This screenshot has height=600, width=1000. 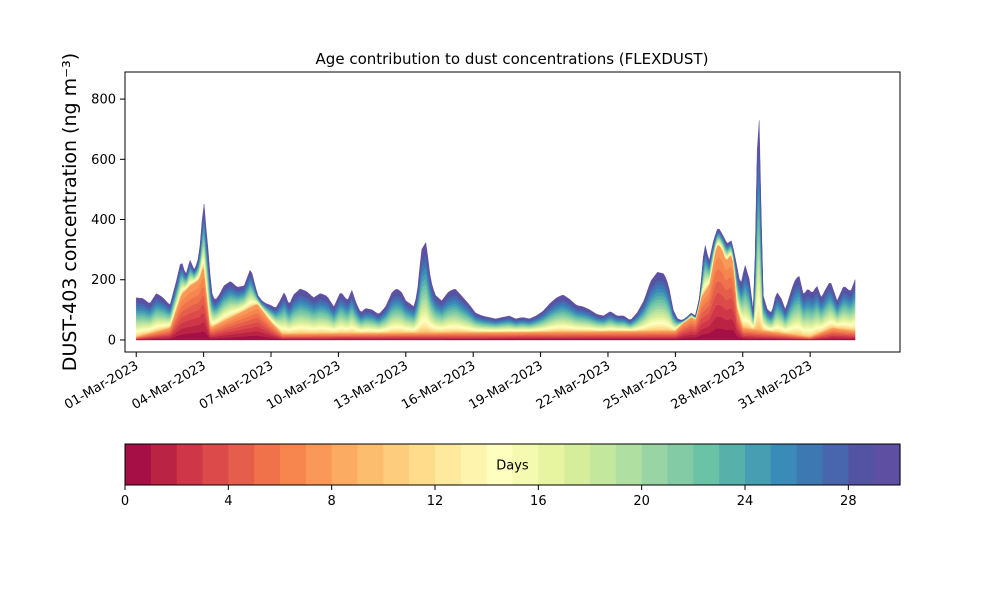 What do you see at coordinates (708, 385) in the screenshot?
I see `x-tick-label: 28-Mar-2023` at bounding box center [708, 385].